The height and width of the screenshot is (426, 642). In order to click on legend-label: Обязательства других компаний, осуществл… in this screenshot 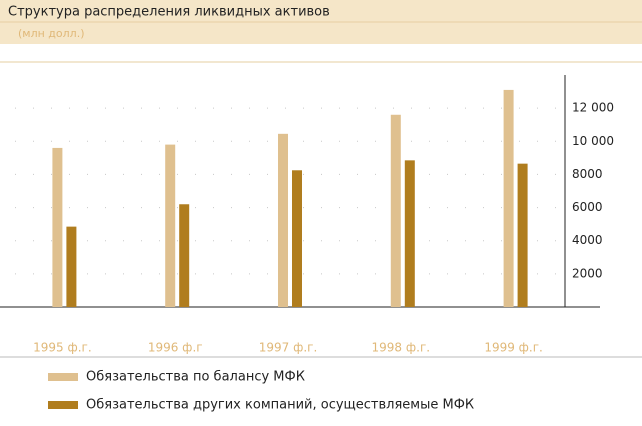, I will do `click(280, 405)`.